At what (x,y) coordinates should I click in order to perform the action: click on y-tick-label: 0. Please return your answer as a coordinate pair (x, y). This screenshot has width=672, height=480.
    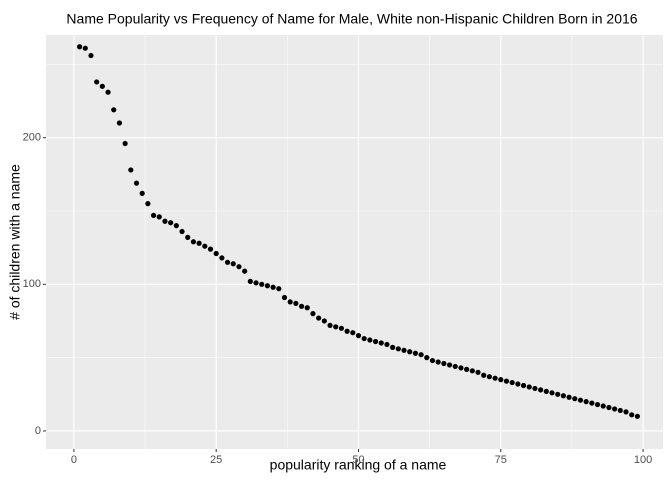
    Looking at the image, I should click on (38, 431).